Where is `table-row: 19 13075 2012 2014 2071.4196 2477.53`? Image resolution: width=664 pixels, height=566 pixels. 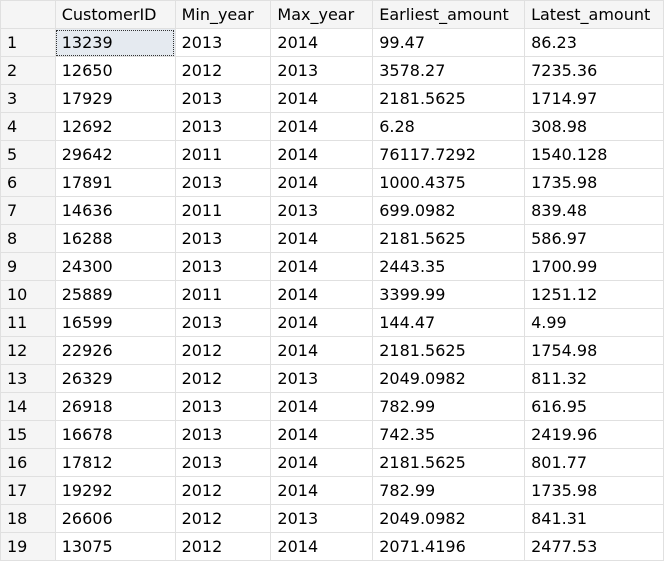
table-row: 19 13075 2012 2014 2071.4196 2477.53 is located at coordinates (332, 546).